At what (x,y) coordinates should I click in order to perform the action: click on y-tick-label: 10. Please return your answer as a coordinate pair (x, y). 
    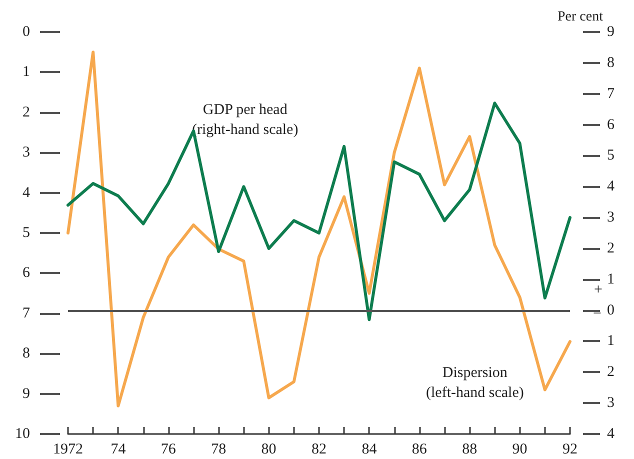
    Looking at the image, I should click on (22, 434).